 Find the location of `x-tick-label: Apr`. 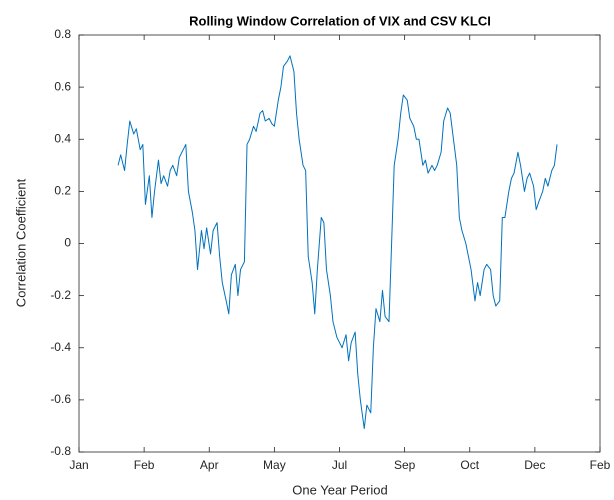

x-tick-label: Apr is located at coordinates (209, 465).